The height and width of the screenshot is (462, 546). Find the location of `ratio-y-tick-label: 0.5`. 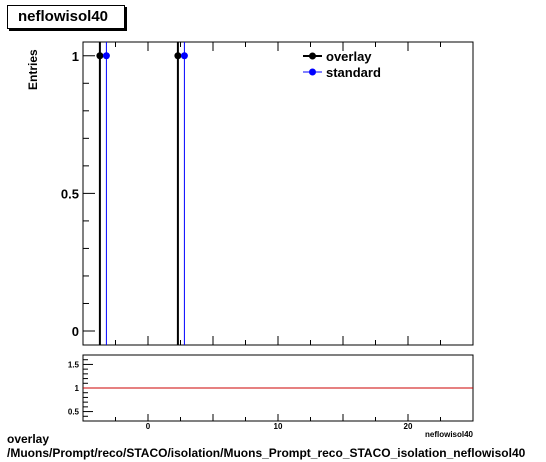

ratio-y-tick-label: 0.5 is located at coordinates (74, 412).